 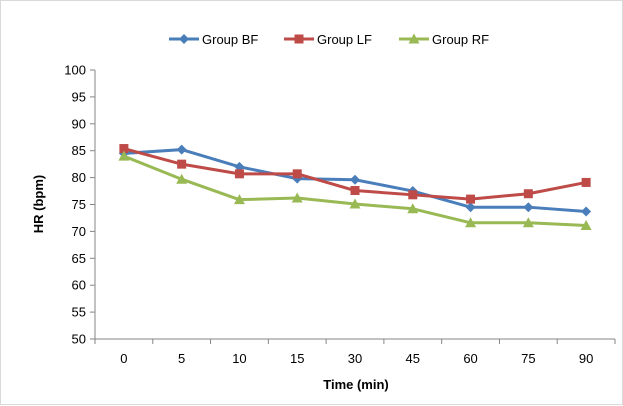 I want to click on x-tick-label: 45, so click(x=413, y=358).